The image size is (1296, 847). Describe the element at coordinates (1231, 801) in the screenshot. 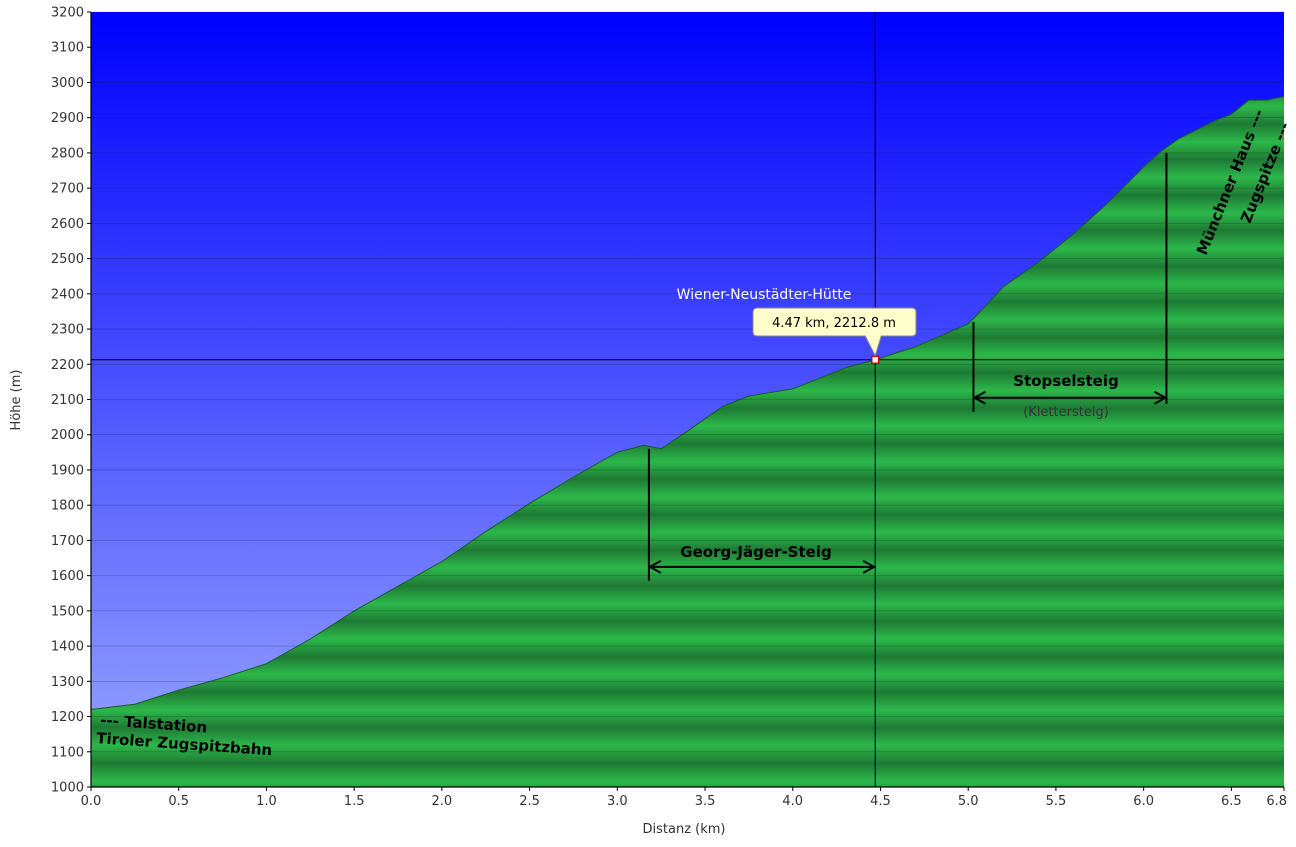

I see `x-tick-label: 6.5` at that location.